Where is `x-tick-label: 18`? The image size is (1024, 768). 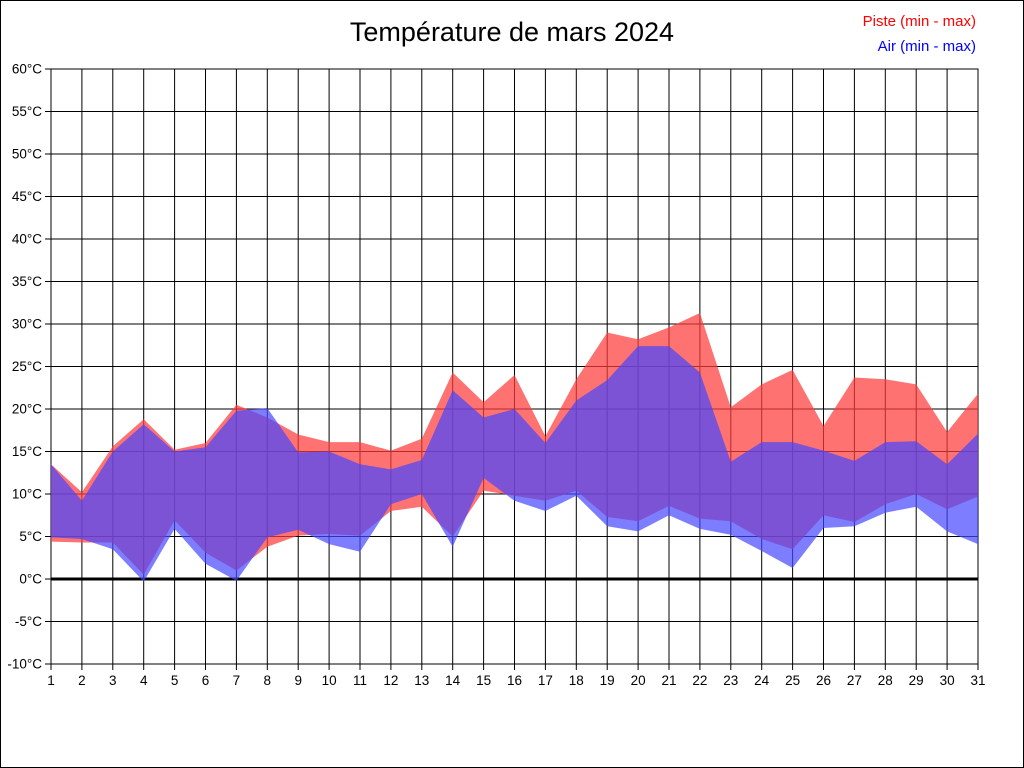 x-tick-label: 18 is located at coordinates (576, 680).